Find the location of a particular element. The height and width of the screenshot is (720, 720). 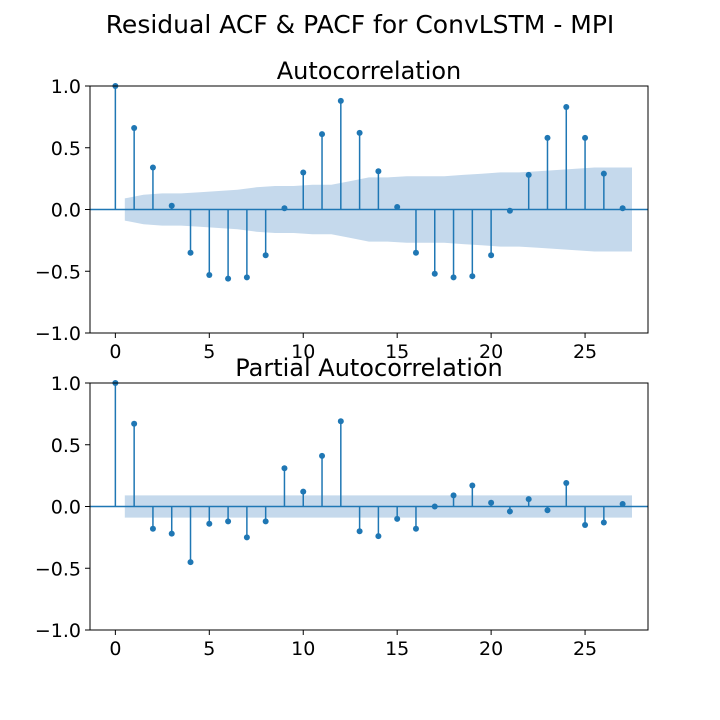

acf-x-tick-label: 0 is located at coordinates (115, 352).